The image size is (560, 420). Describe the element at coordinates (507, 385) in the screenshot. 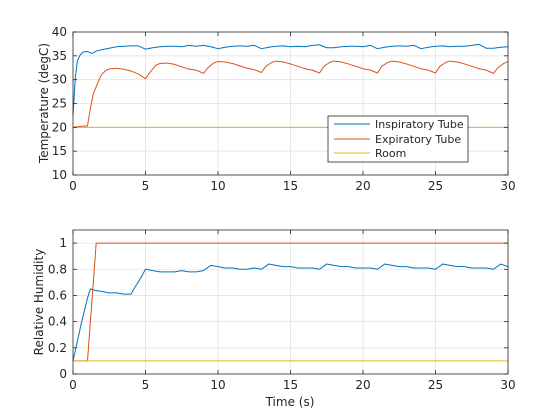

I see `humidity-x-tick-label: 30` at that location.